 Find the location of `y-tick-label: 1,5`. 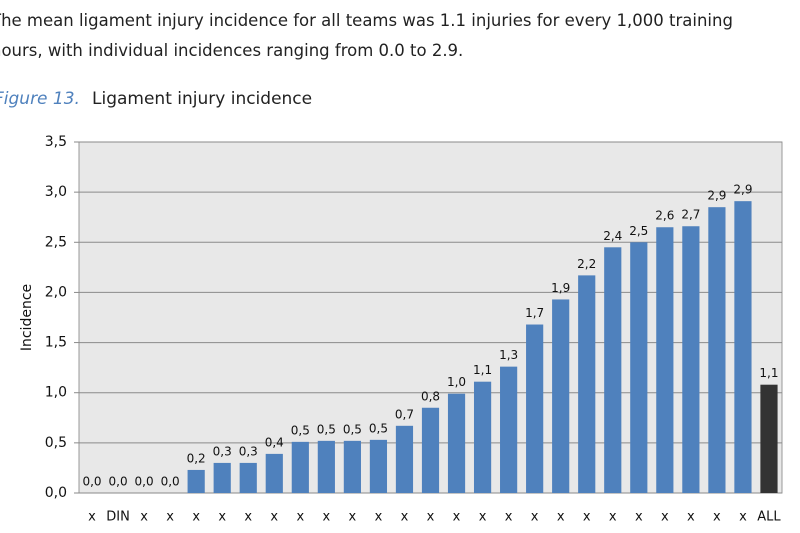

y-tick-label: 1,5 is located at coordinates (56, 343).